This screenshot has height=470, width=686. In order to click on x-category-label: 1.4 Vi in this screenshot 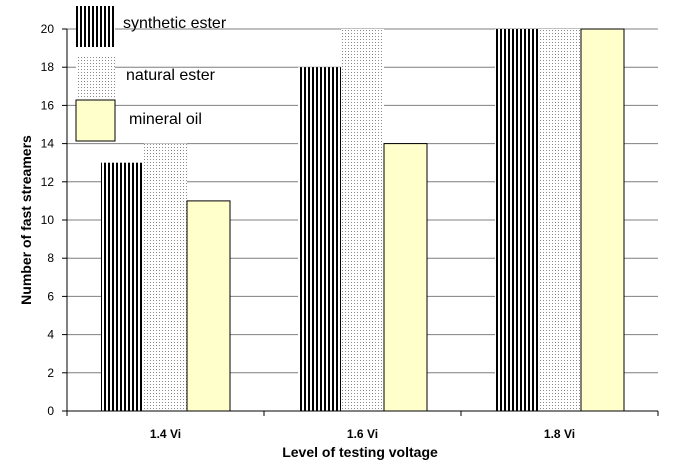, I will do `click(165, 434)`.